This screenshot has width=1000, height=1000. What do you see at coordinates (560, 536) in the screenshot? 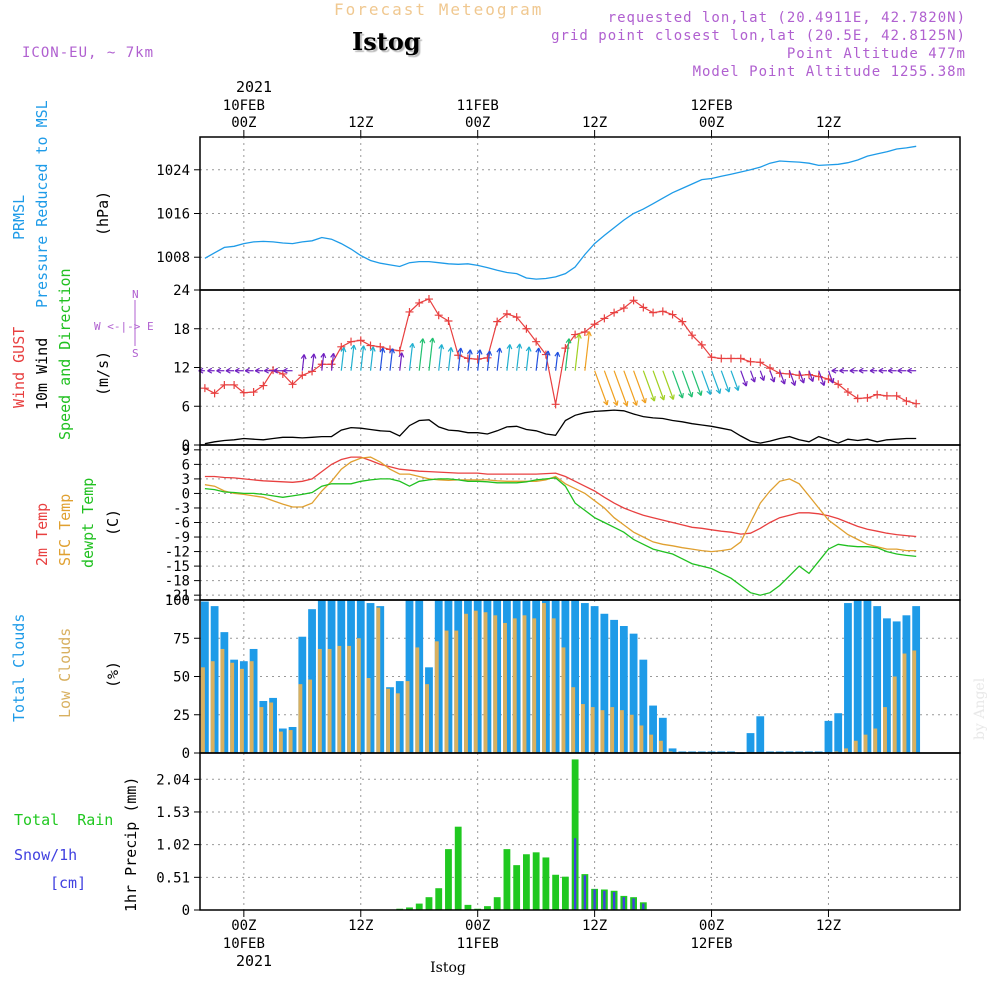
I see `dewpt-line` at bounding box center [560, 536].